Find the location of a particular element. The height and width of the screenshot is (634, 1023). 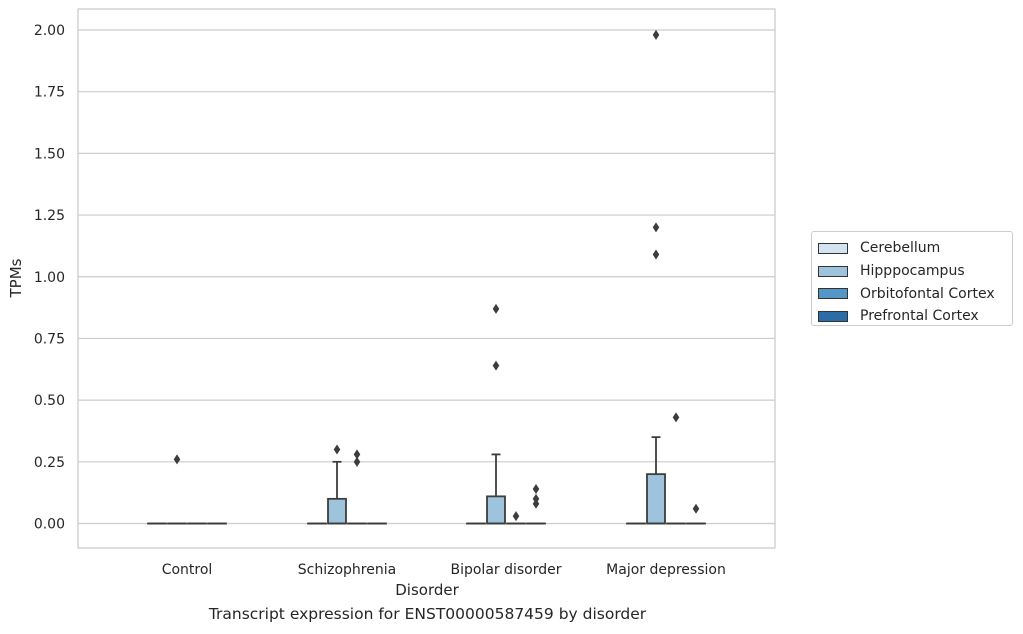

x-tick-label: Control is located at coordinates (187, 570).